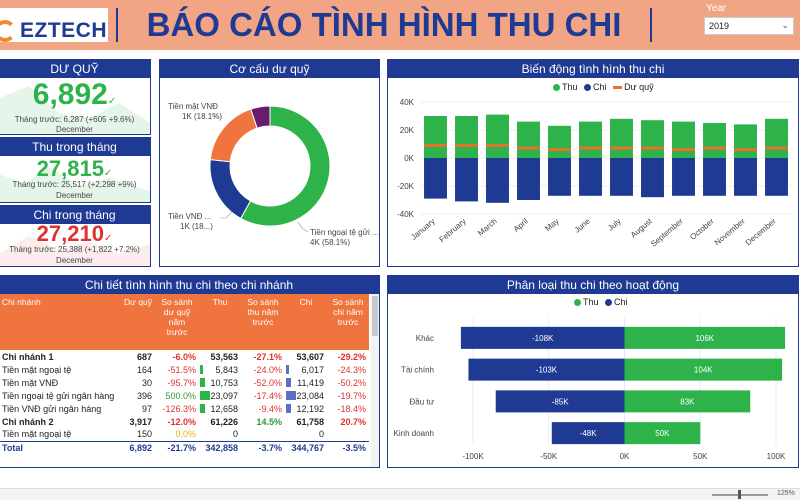  Describe the element at coordinates (375, 380) in the screenshot. I see `table-scrollbar` at that location.